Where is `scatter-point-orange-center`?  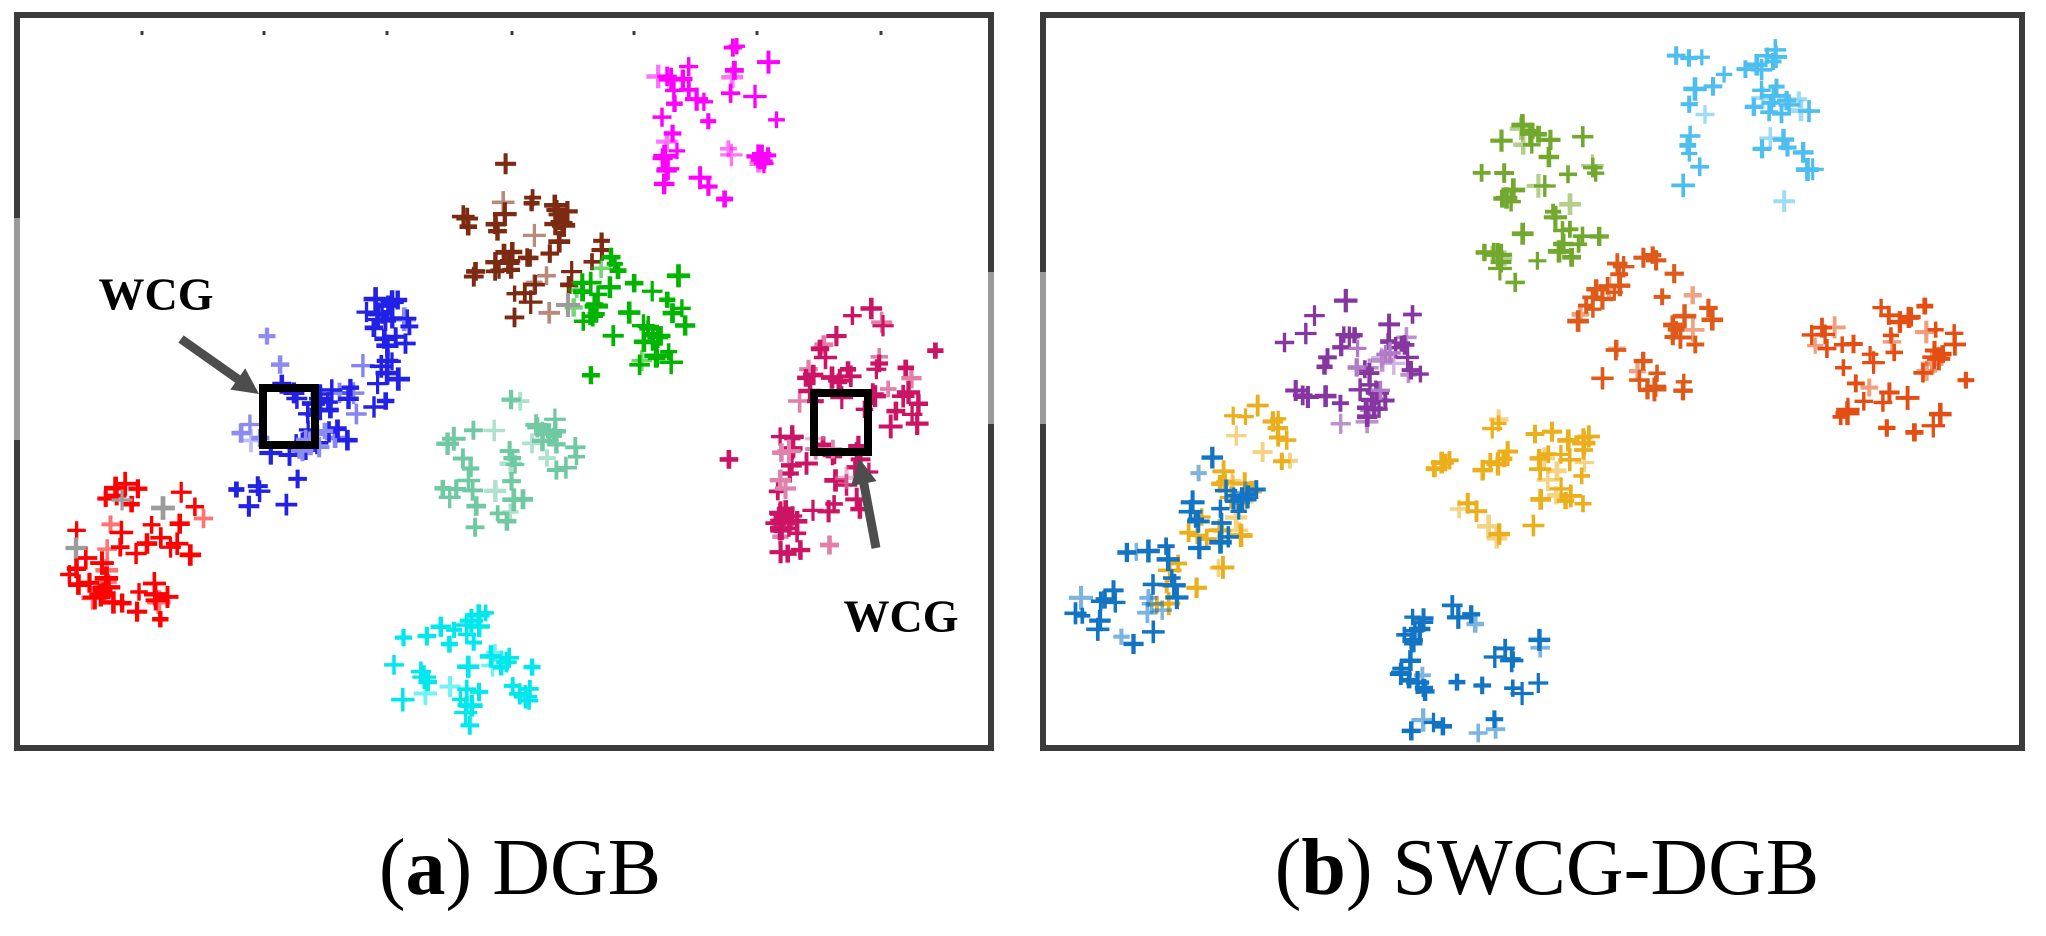 scatter-point-orange-center is located at coordinates (1617, 349).